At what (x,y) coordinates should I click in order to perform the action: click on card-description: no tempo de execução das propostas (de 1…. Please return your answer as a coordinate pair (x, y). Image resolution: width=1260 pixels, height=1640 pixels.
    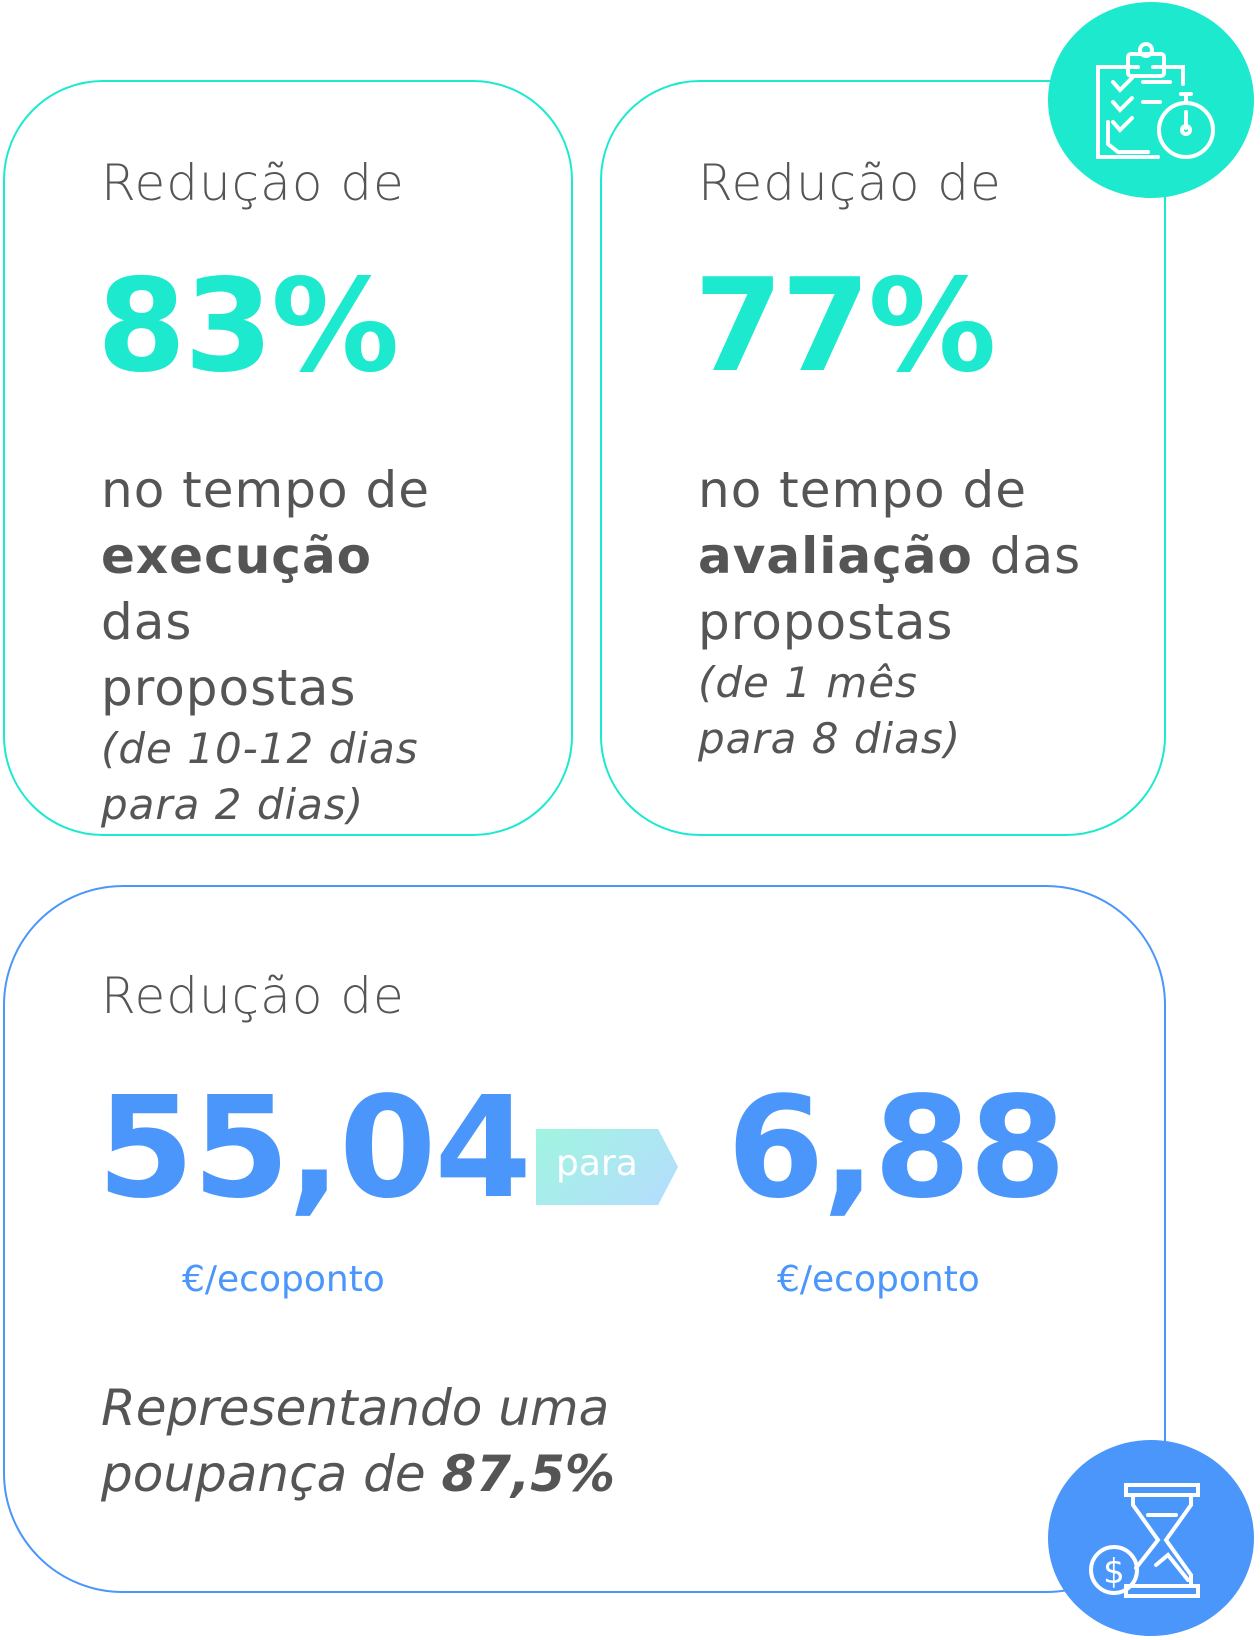
    Looking at the image, I should click on (265, 645).